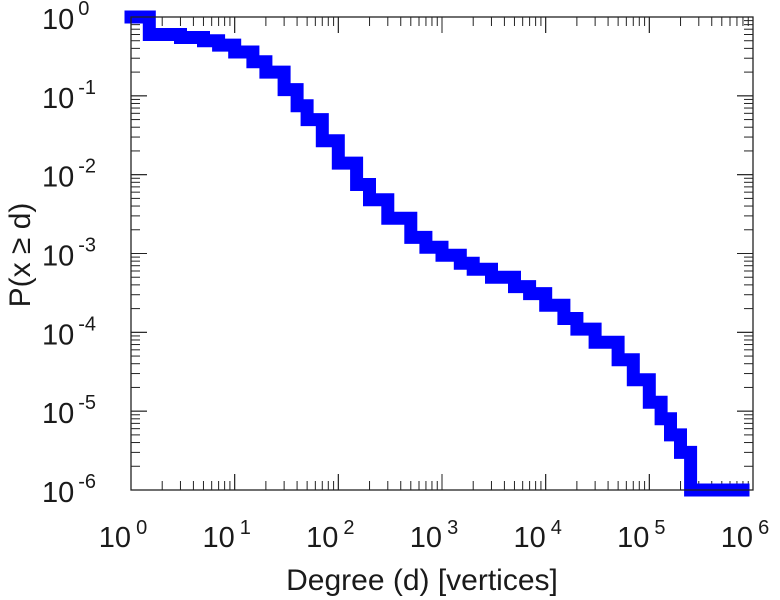  Describe the element at coordinates (65, 18) in the screenshot. I see `y-tick-label: 10 0` at that location.